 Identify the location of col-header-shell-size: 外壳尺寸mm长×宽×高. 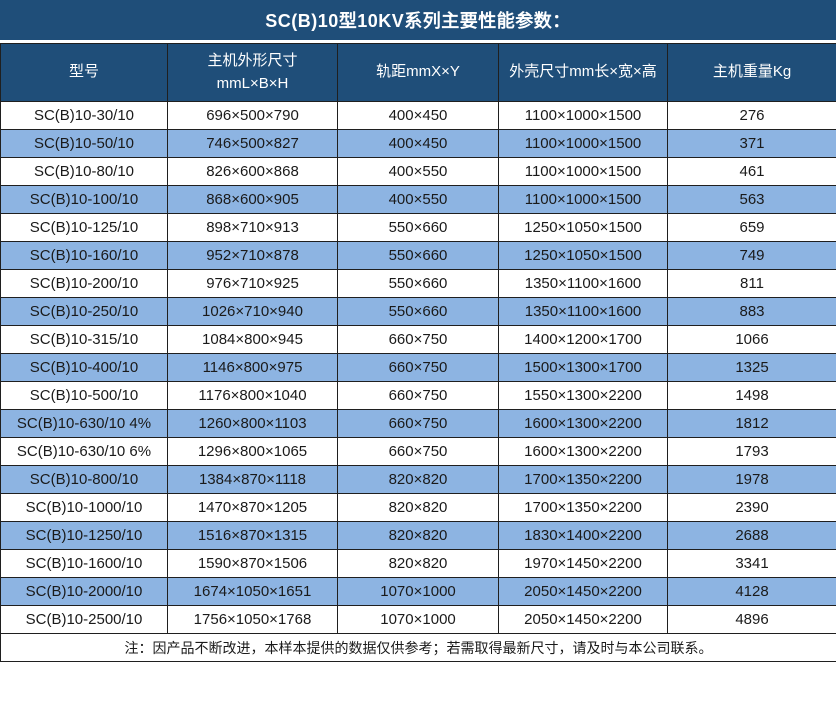
(583, 72).